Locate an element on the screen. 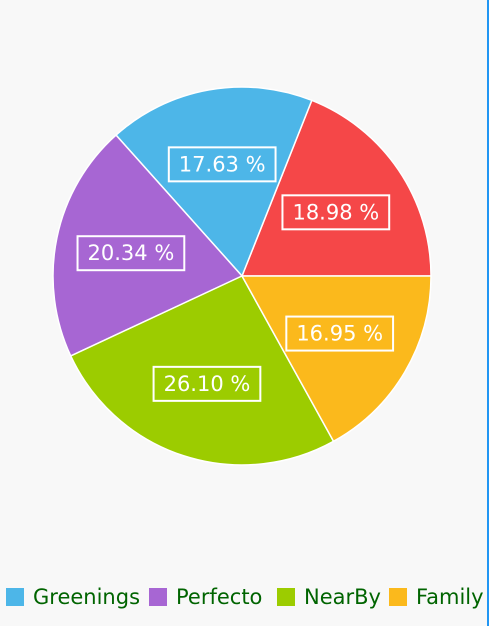  legend-label-nearby: NearBy is located at coordinates (342, 597).